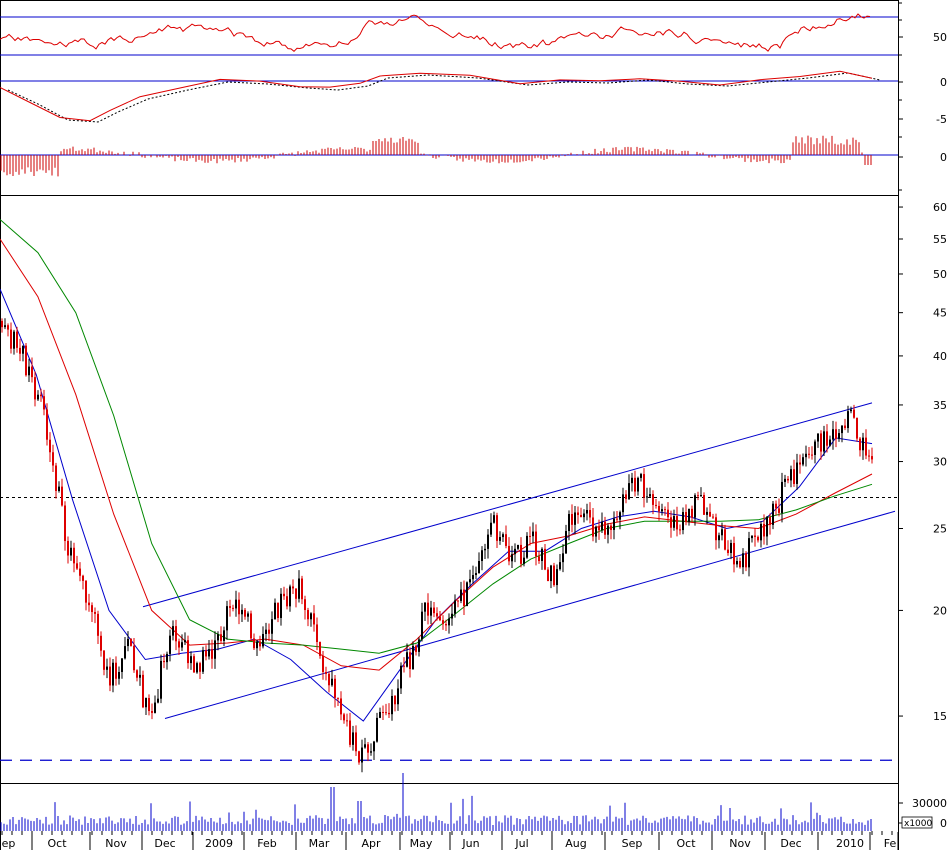  I want to click on price-tick-label: 30, so click(940, 462).